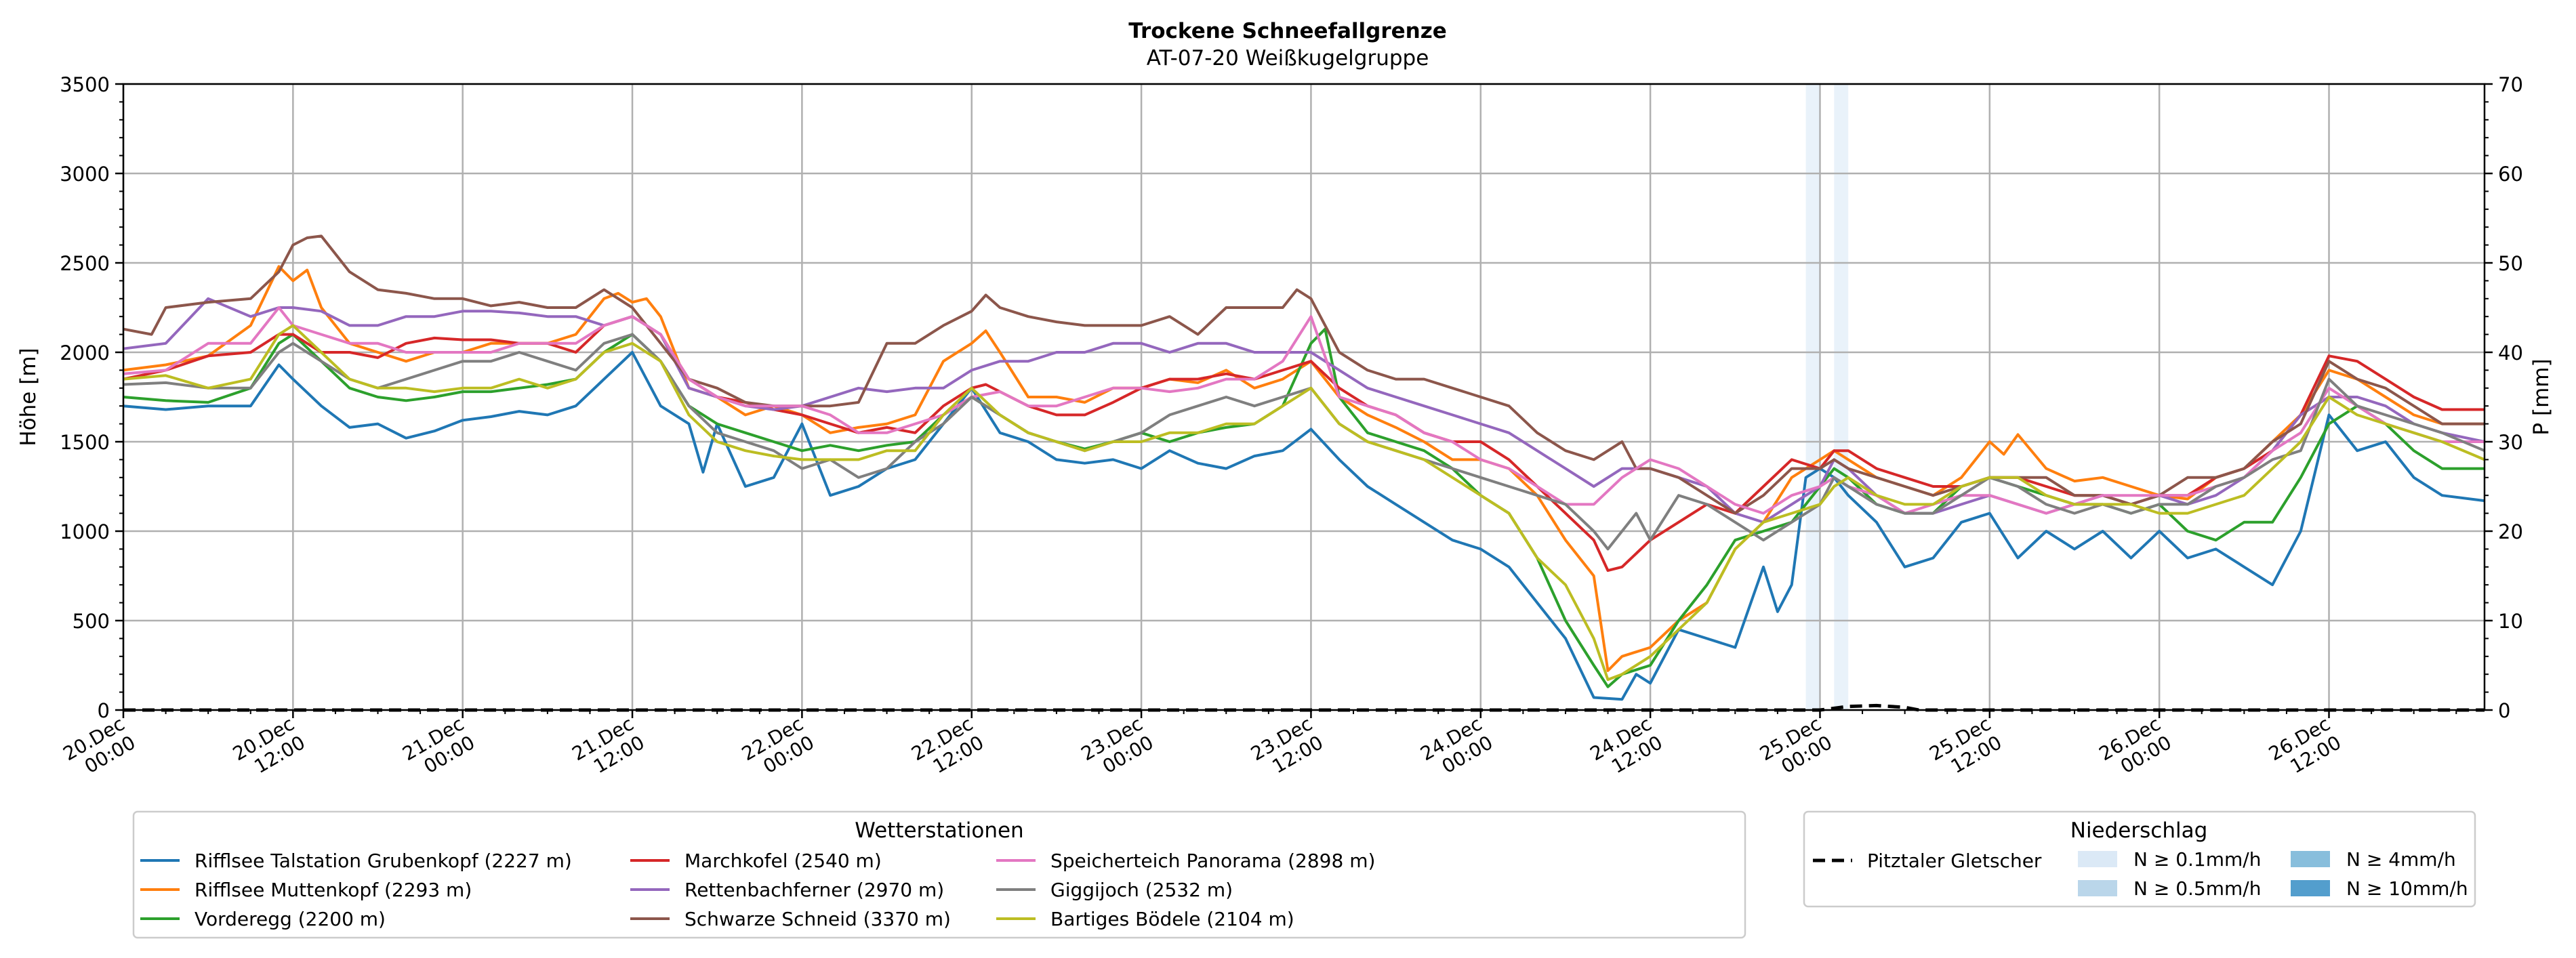 The image size is (2576, 958). I want to click on y-tick-label: 500, so click(91, 621).